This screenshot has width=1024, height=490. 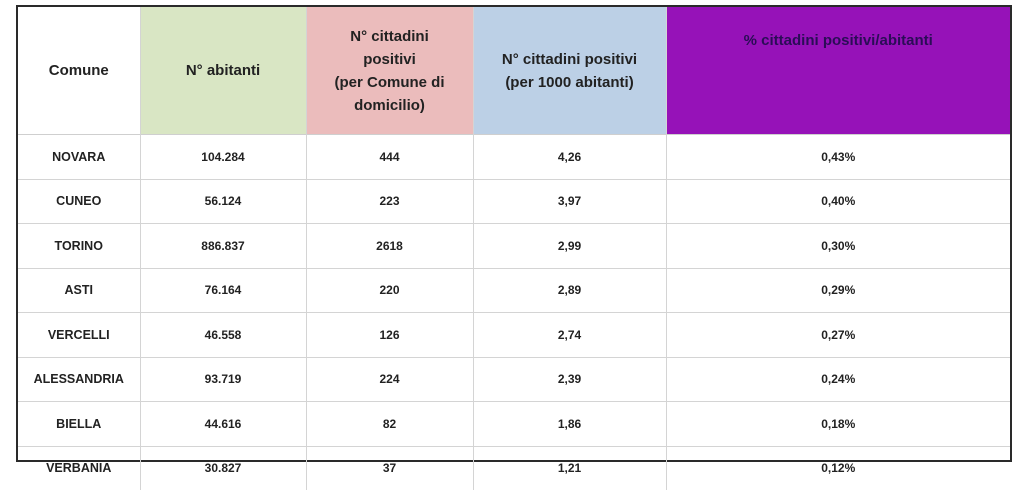 I want to click on cell-positivi: 2618, so click(x=389, y=245).